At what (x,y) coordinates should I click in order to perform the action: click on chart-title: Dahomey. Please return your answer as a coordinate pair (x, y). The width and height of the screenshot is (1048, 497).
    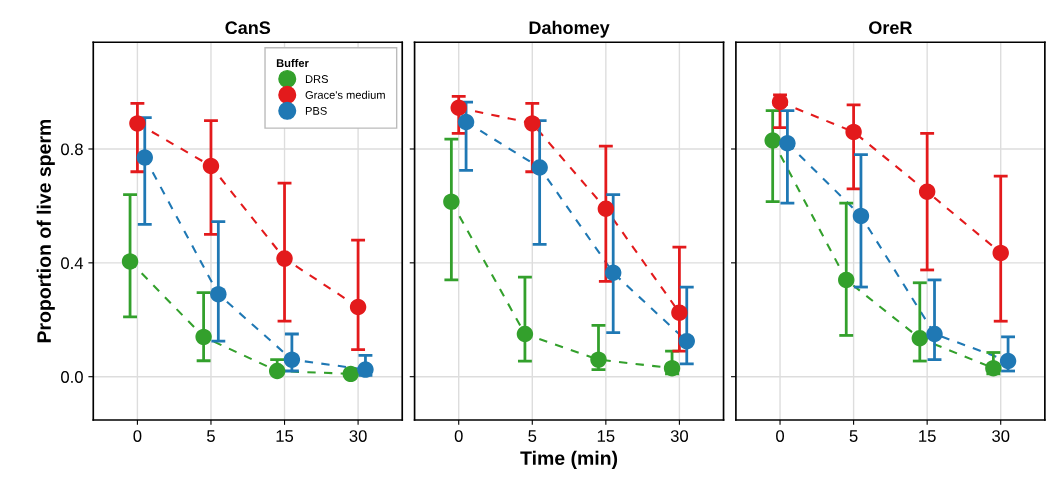
    Looking at the image, I should click on (569, 29).